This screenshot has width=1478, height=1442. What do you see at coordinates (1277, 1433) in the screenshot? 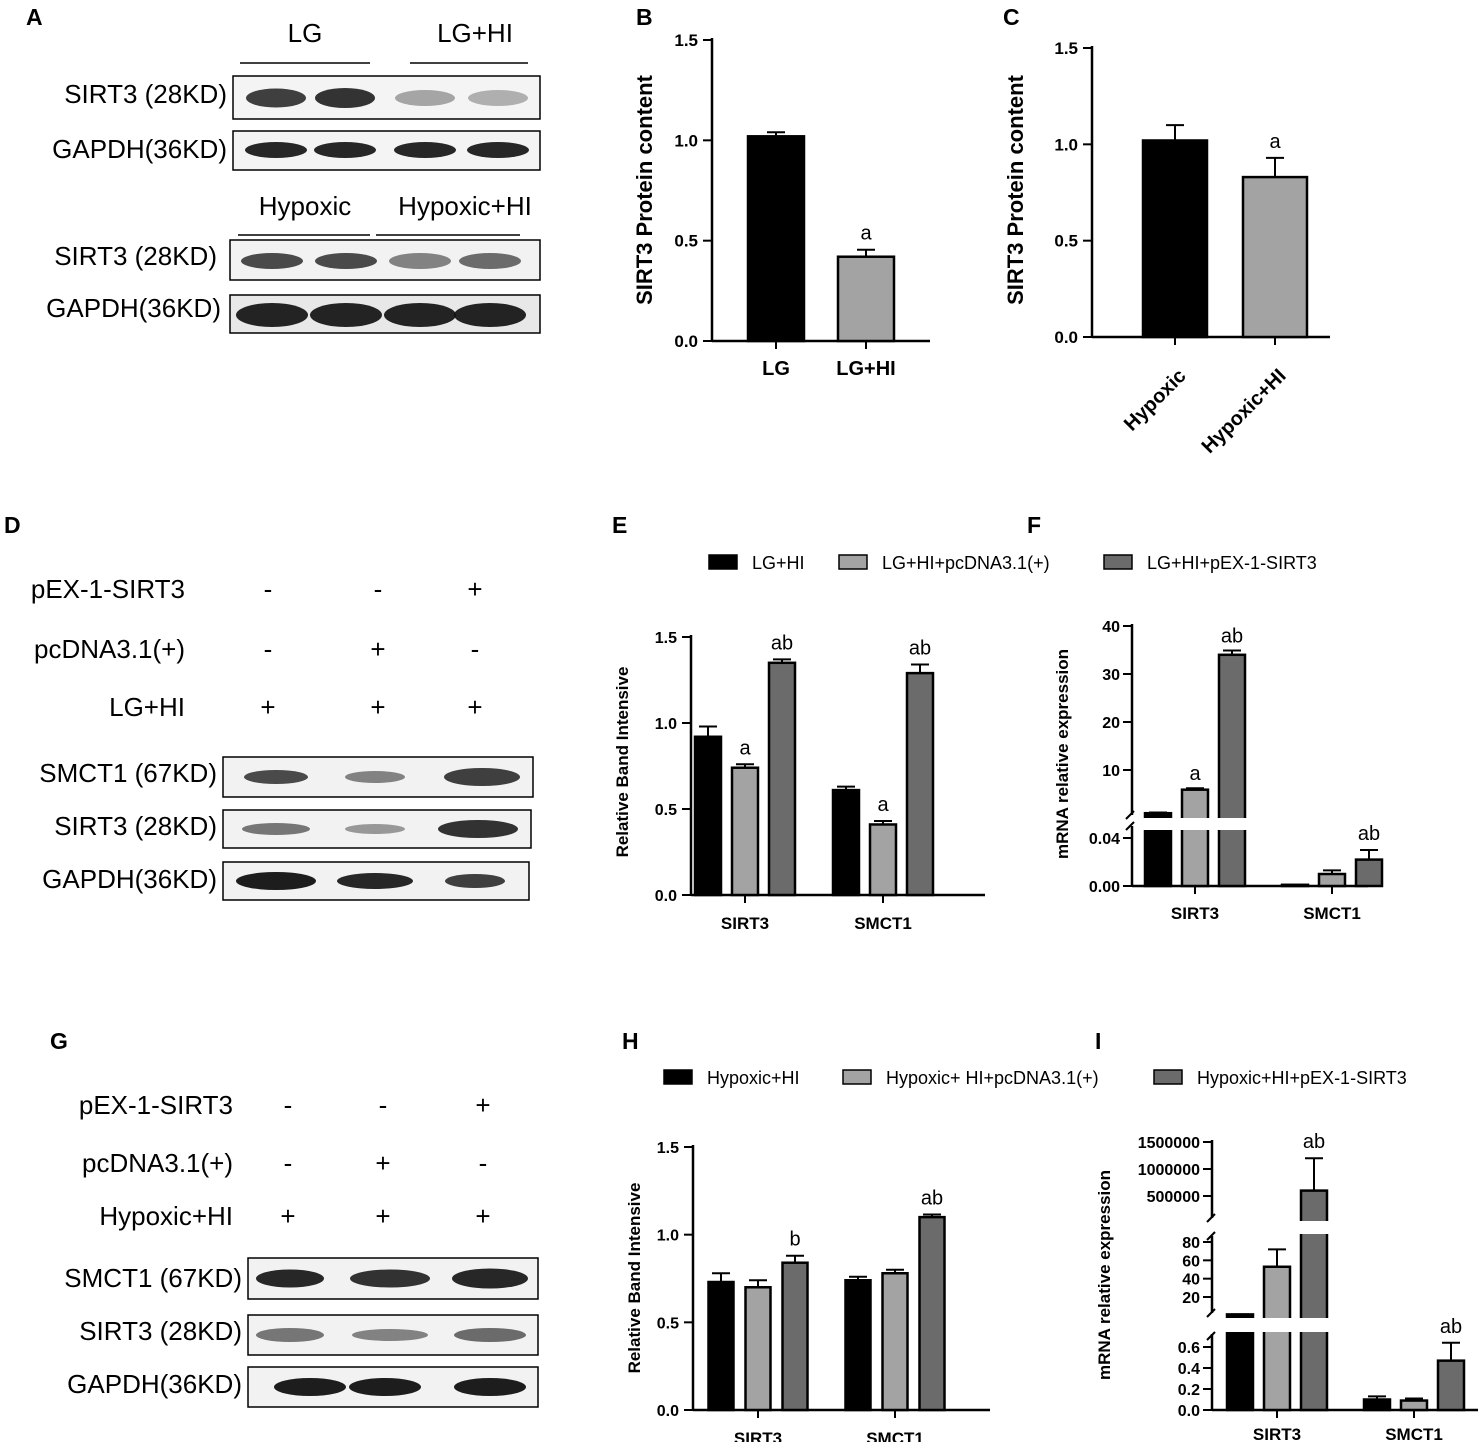
I see `chart-i-x-tick-label: SIRT3` at bounding box center [1277, 1433].